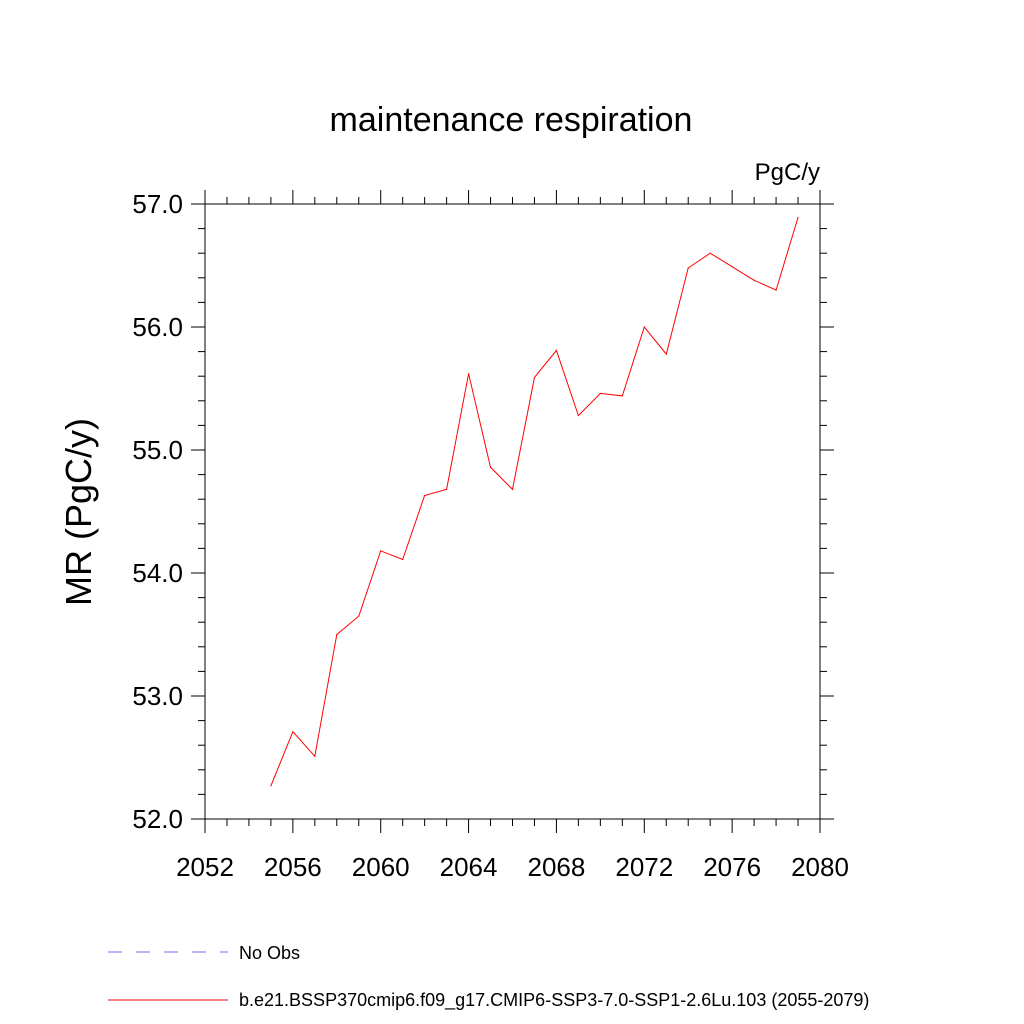 This screenshot has width=1024, height=1024. What do you see at coordinates (157, 511) in the screenshot?
I see `y-tick-labels: 52.0 53.0 54.0 55.0 56.0 57.0` at bounding box center [157, 511].